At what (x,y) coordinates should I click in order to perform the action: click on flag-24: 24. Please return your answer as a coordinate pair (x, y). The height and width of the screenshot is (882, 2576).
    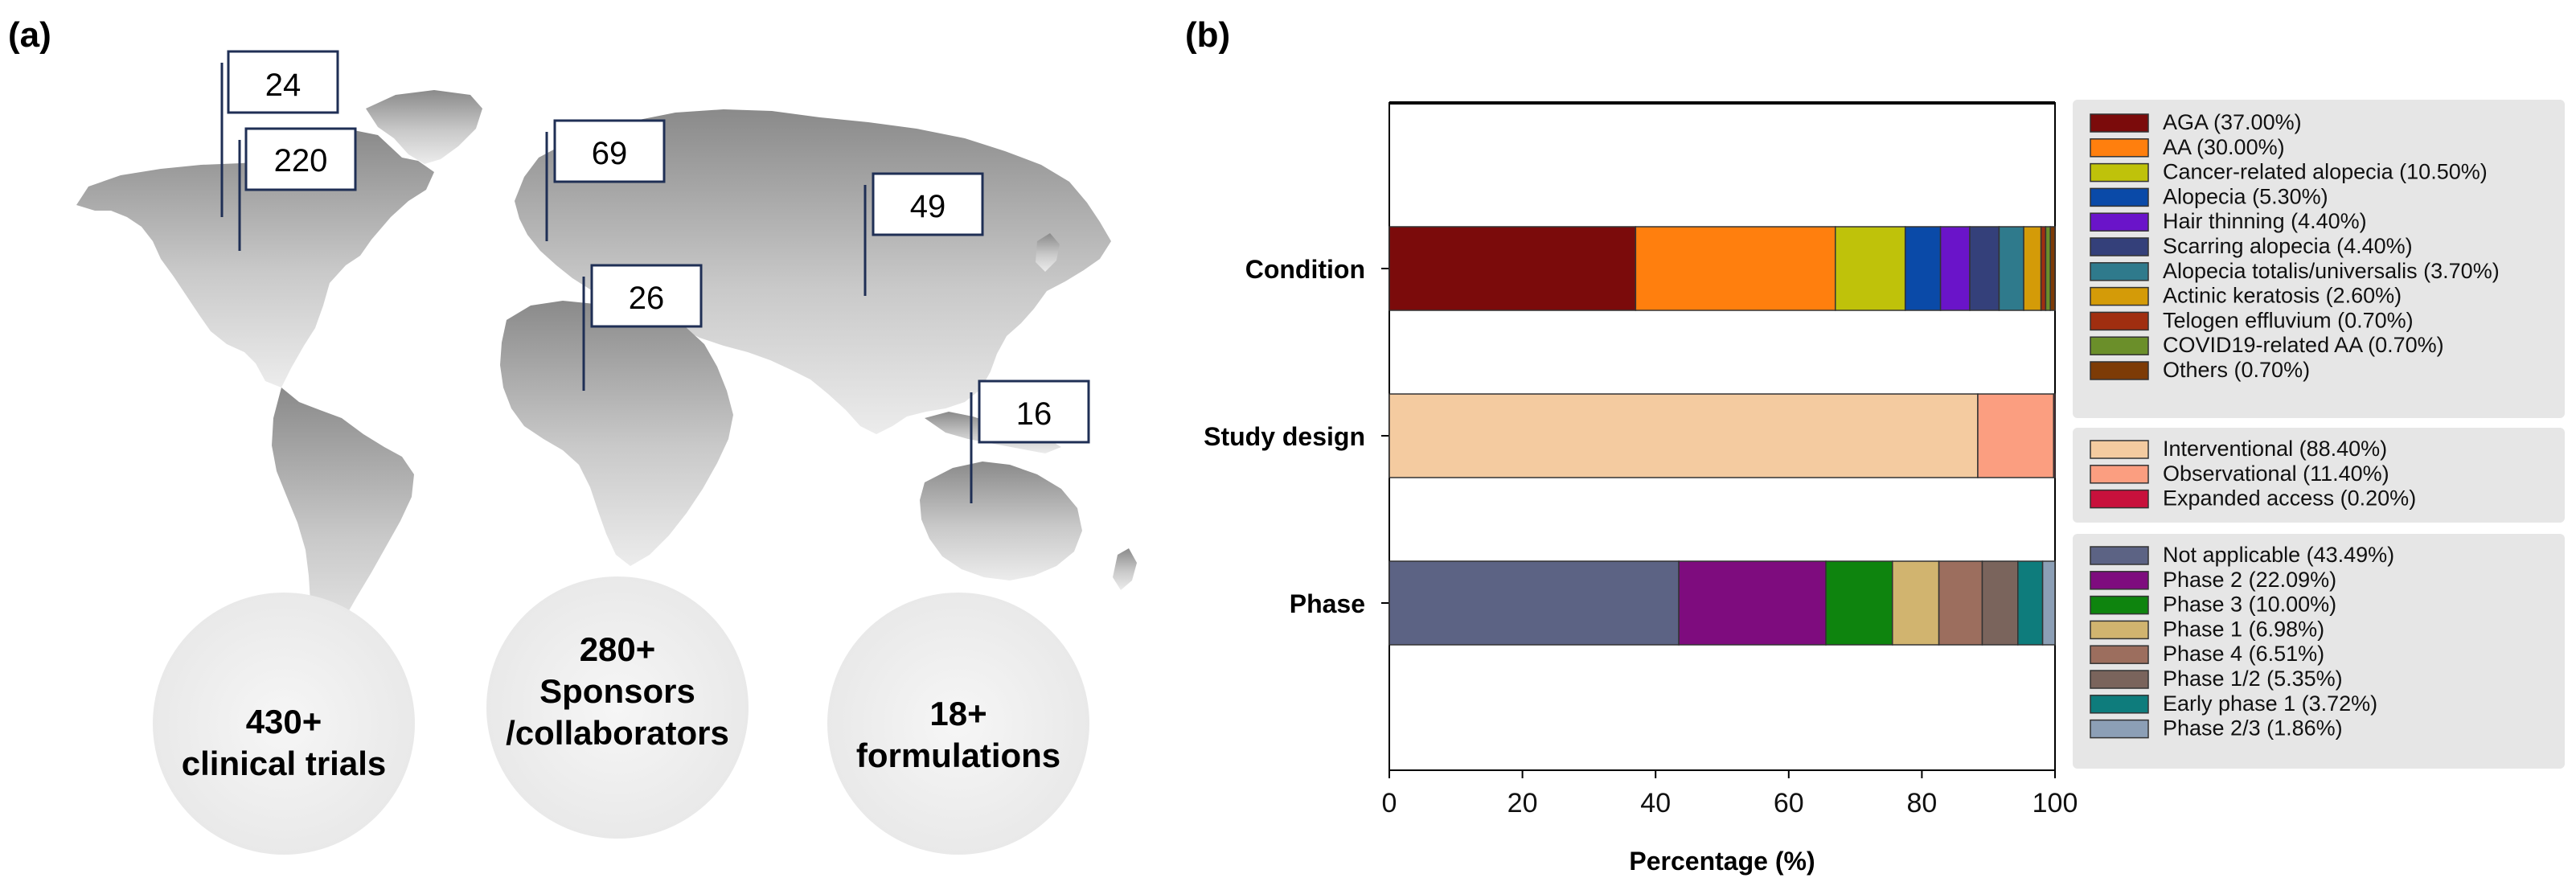
    Looking at the image, I should click on (279, 133).